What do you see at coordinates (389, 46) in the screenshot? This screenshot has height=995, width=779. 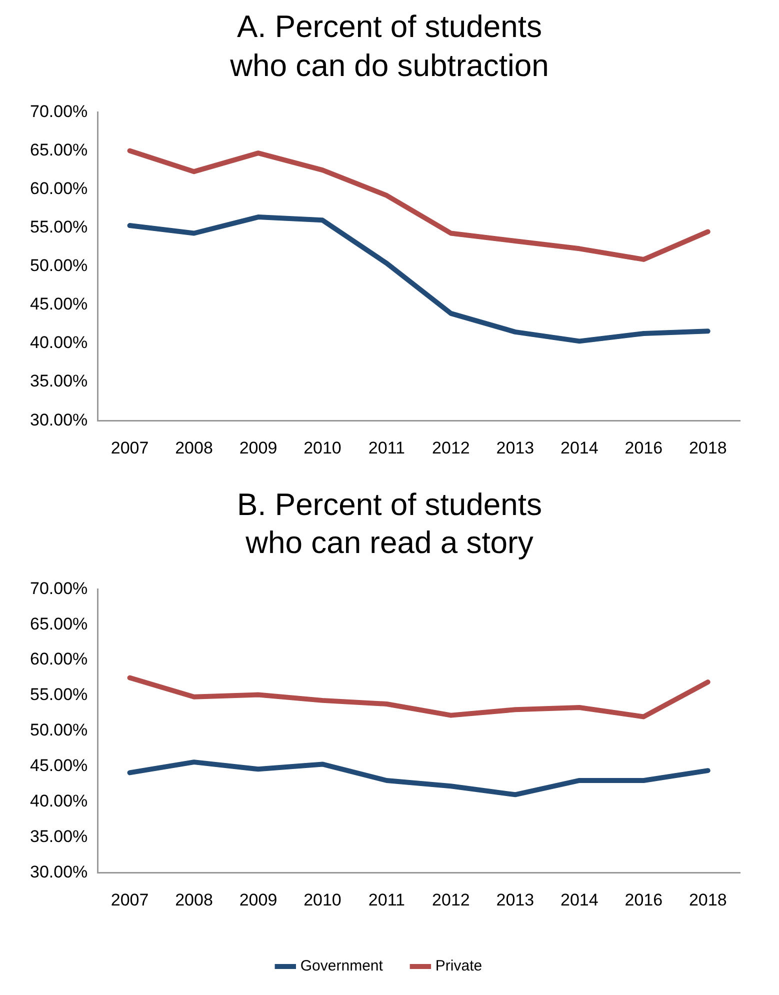 I see `chart-title: A. Percent of students who can do subtraction` at bounding box center [389, 46].